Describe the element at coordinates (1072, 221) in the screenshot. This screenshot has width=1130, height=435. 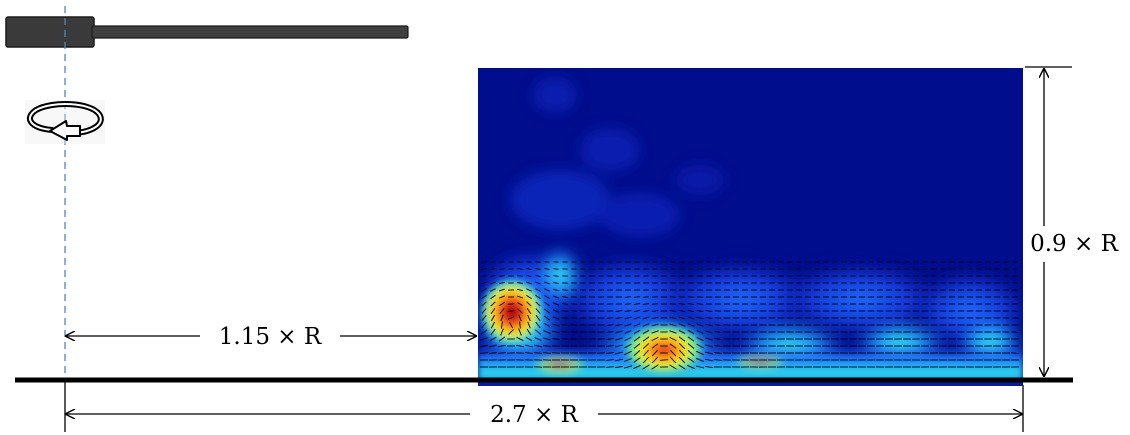
I see `window-height-dimension: 0.9 × R` at that location.